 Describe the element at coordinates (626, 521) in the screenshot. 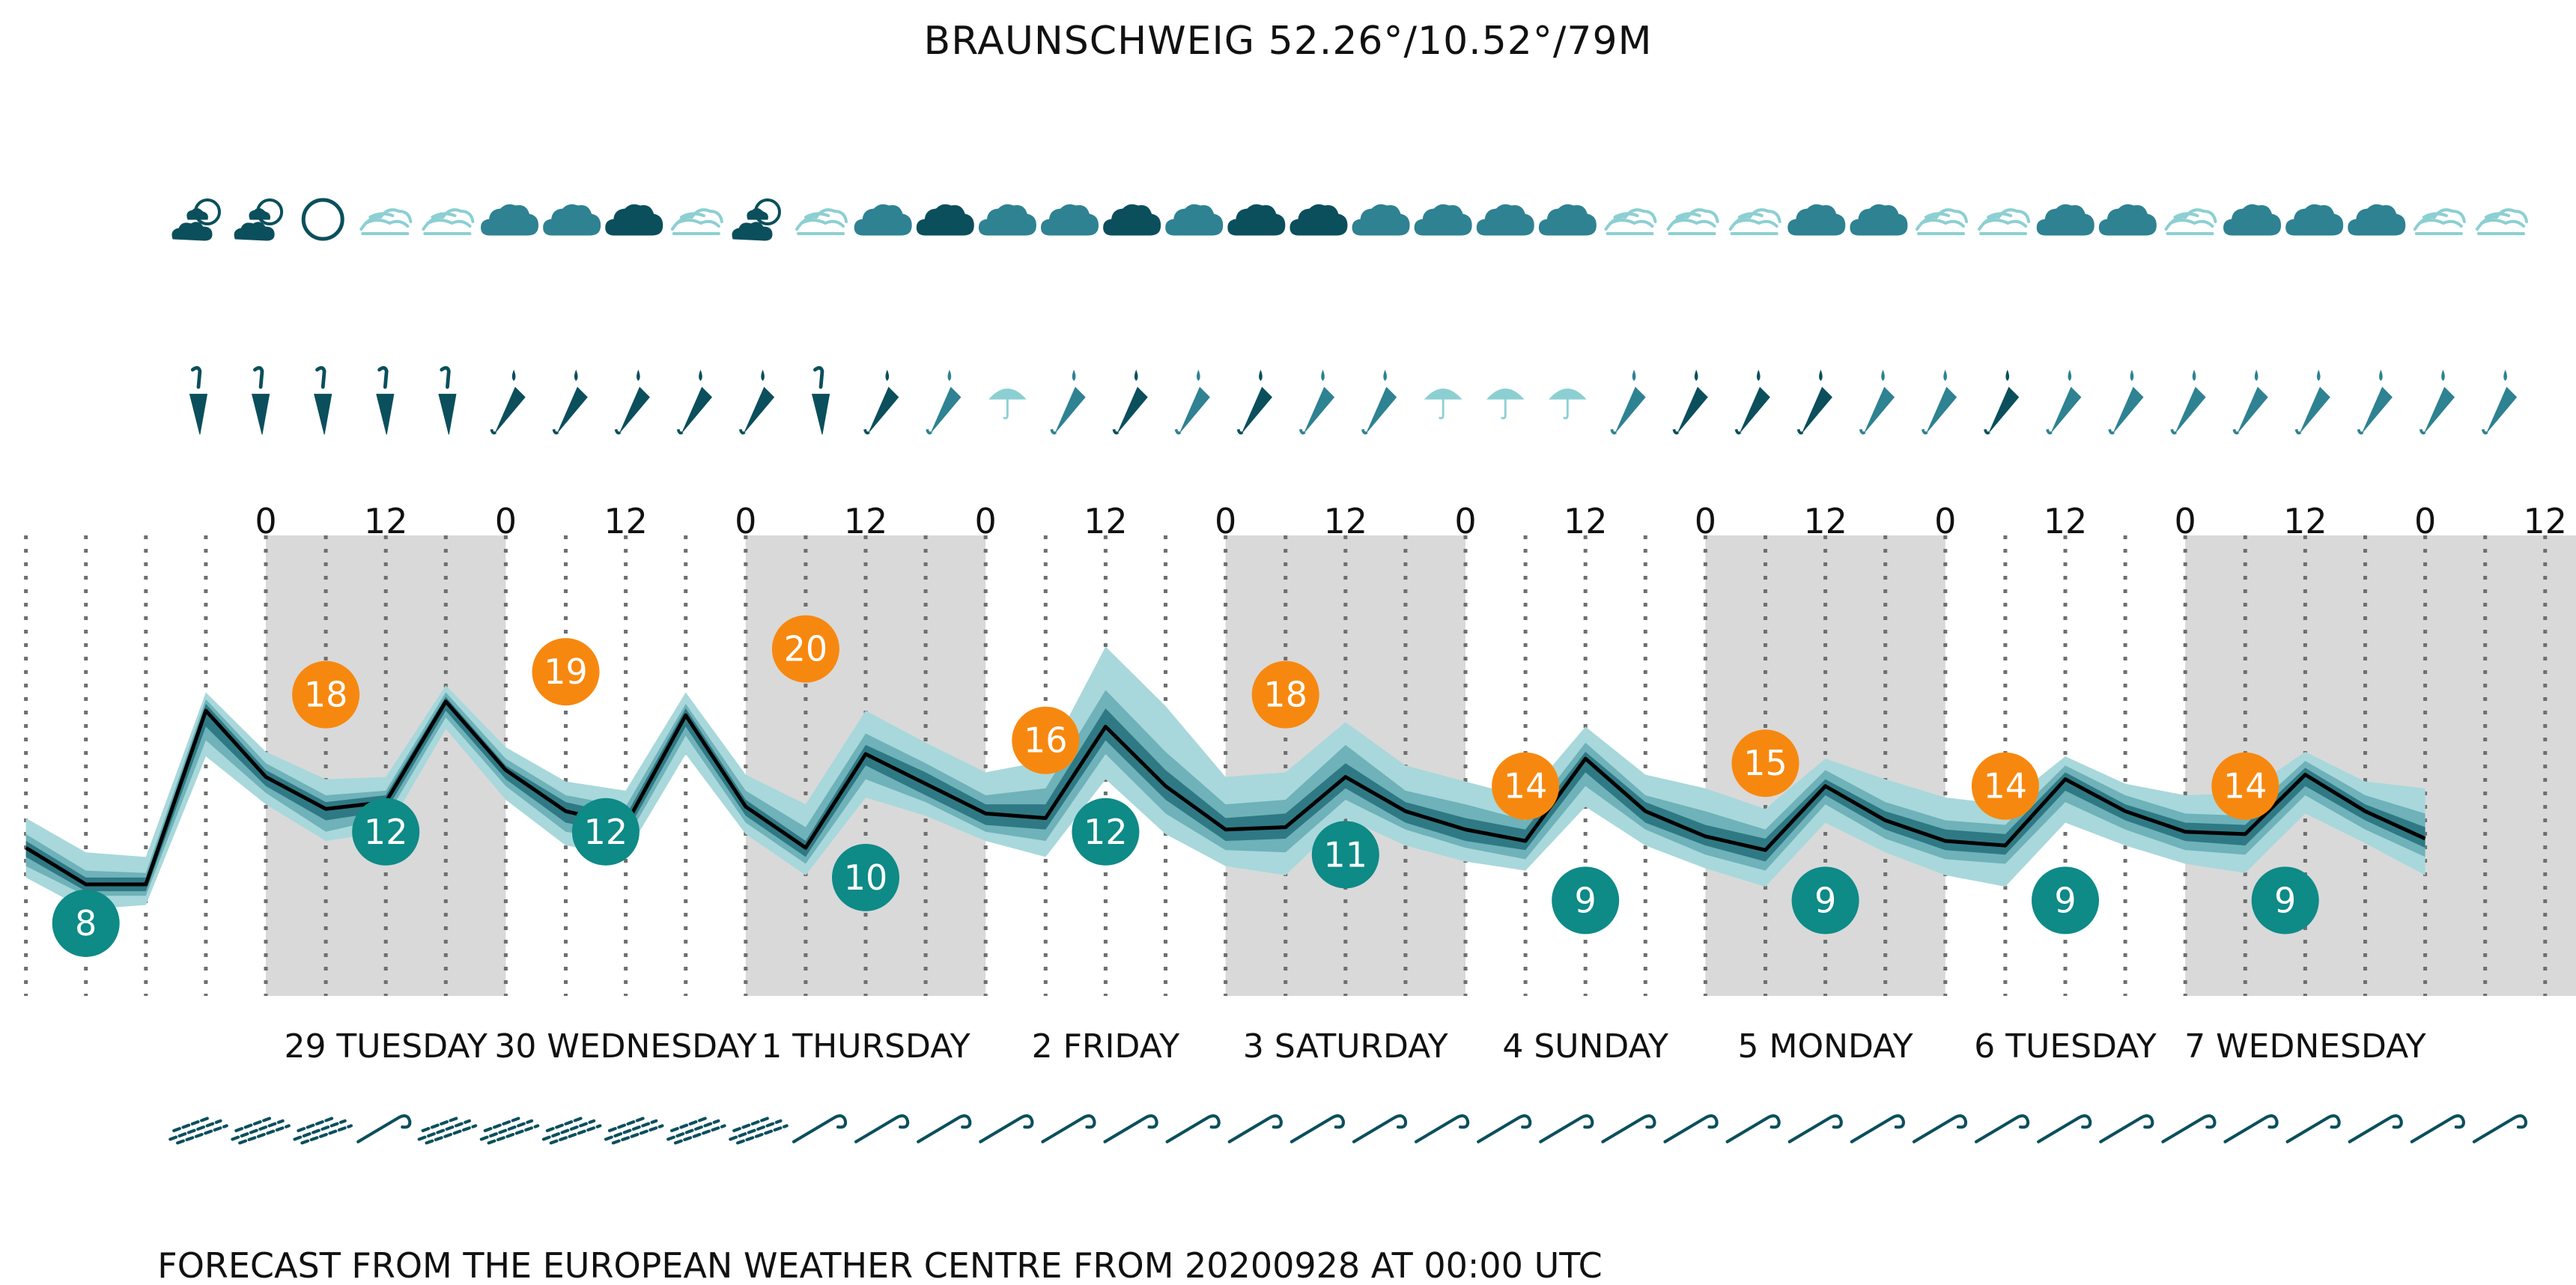

I see `hour-tick-label-3: 12` at that location.